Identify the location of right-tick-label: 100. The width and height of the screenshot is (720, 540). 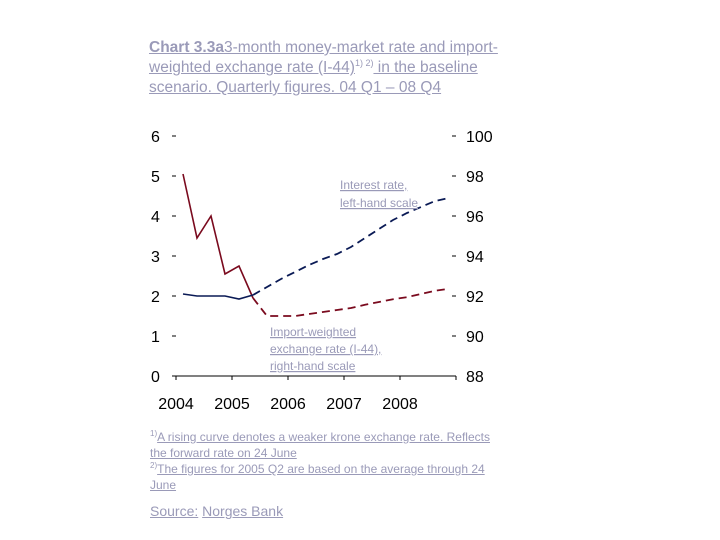
(479, 137).